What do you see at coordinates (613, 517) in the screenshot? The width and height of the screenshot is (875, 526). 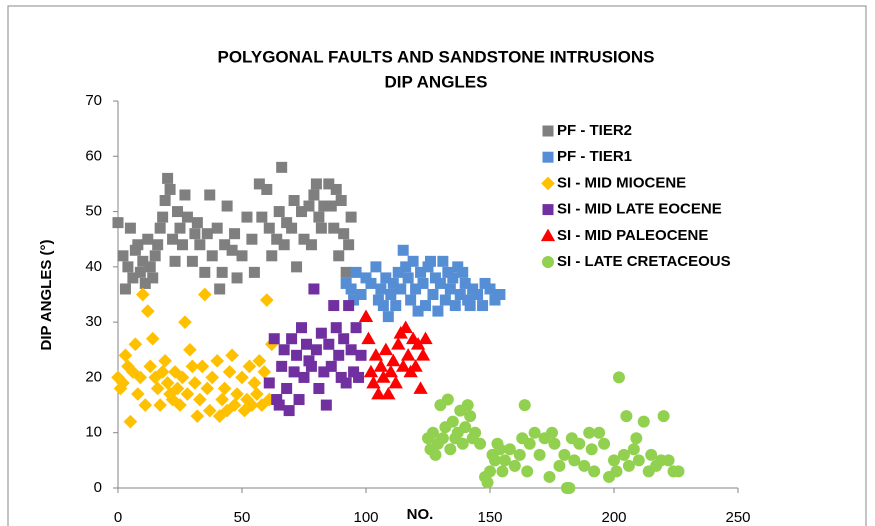 I see `x-tick-label: 200` at bounding box center [613, 517].